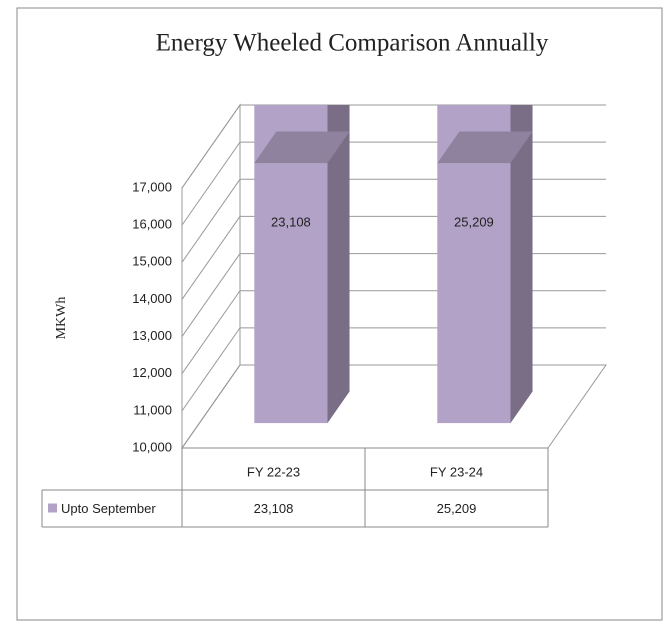  Describe the element at coordinates (274, 508) in the screenshot. I see `table-value: 23,108` at that location.